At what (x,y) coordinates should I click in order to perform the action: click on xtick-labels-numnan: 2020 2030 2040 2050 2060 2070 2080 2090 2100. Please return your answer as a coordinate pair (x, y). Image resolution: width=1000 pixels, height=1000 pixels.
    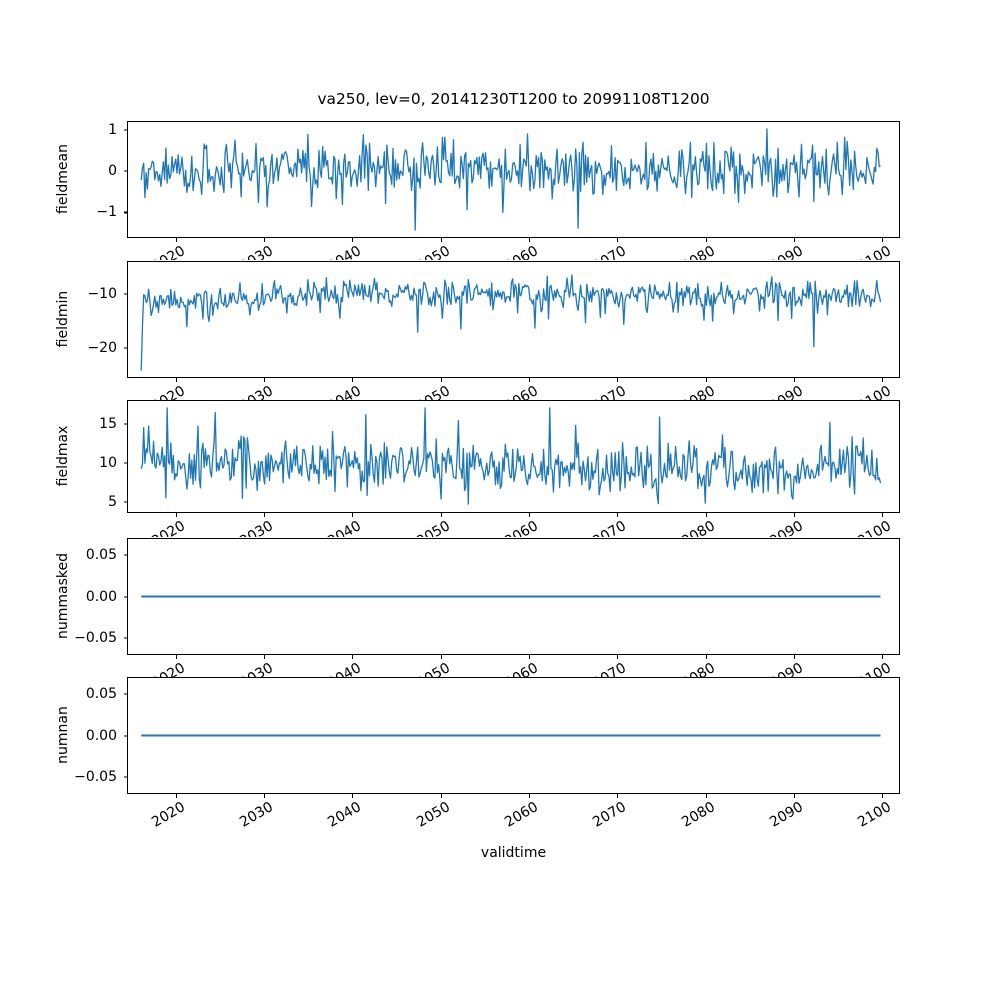
    Looking at the image, I should click on (517, 818).